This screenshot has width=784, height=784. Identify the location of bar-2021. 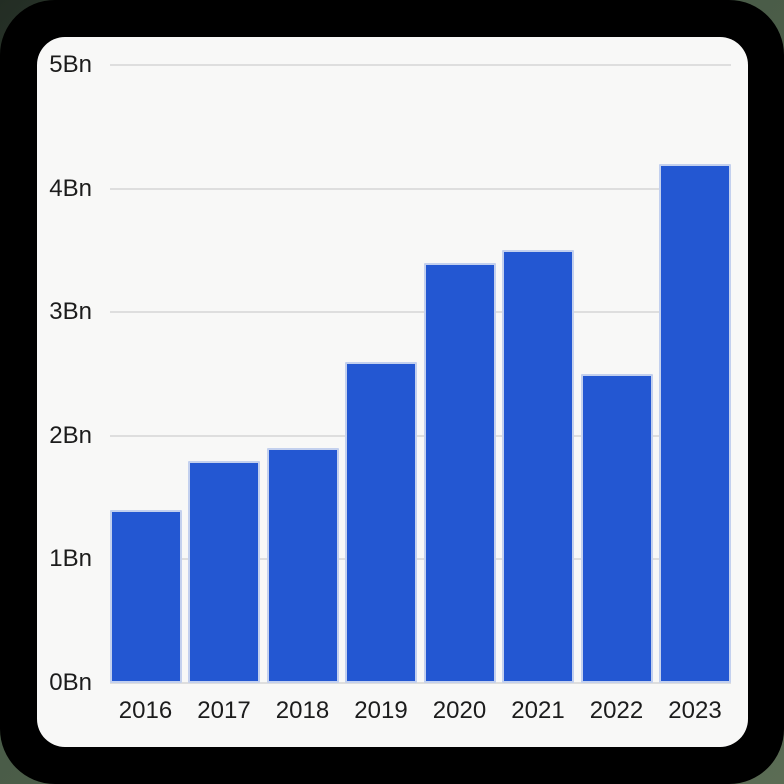
(538, 466).